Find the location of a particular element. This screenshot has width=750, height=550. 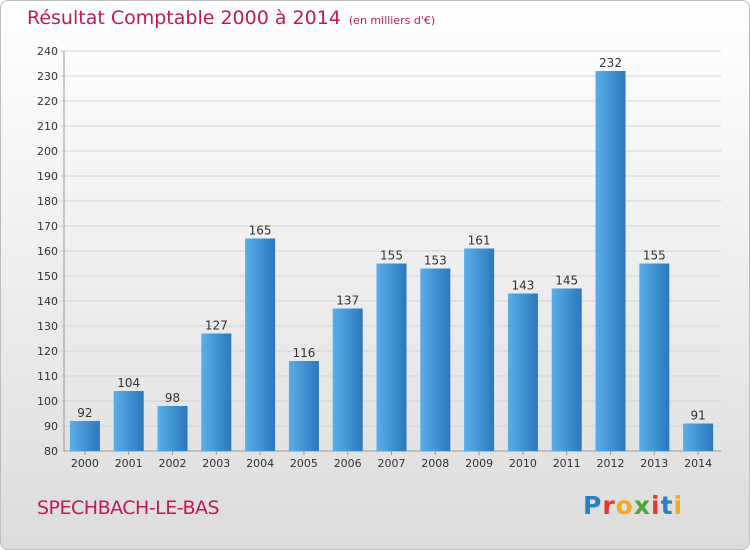

x-tick-label: 2008 is located at coordinates (435, 463).